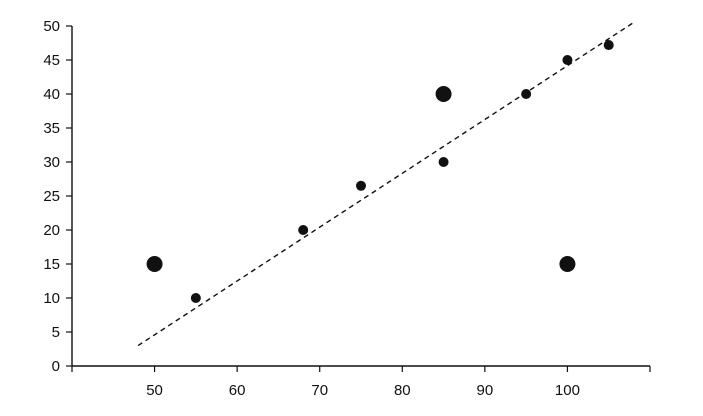 This screenshot has height=416, width=703. What do you see at coordinates (567, 390) in the screenshot?
I see `x-tick-label: 100` at bounding box center [567, 390].